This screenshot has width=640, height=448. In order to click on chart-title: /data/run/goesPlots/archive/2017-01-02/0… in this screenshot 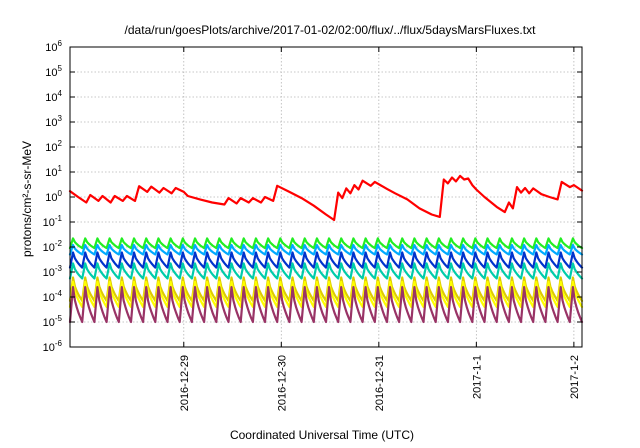, I will do `click(331, 30)`.